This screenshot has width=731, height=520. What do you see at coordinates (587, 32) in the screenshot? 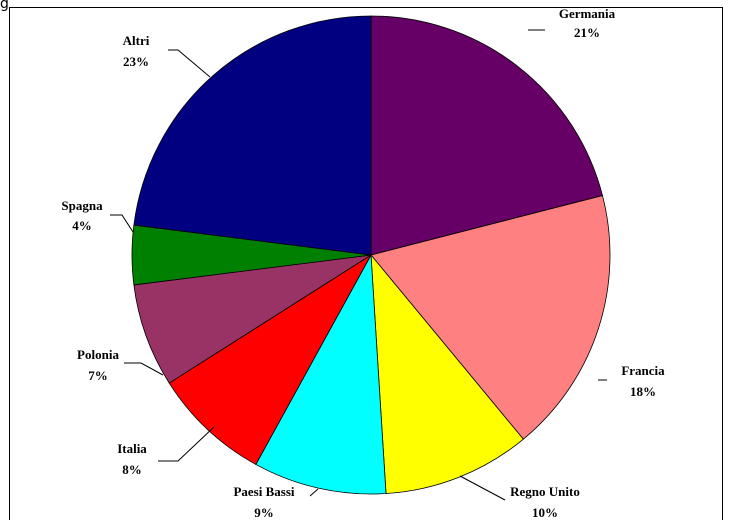
I see `slice-percent-germania: 21%` at bounding box center [587, 32].